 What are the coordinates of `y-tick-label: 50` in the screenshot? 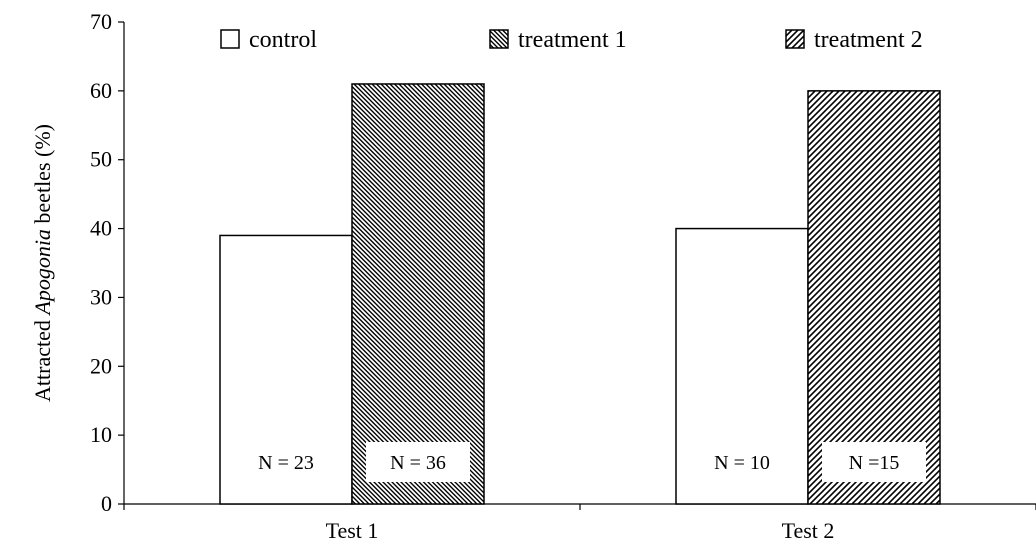 It's located at (101, 159).